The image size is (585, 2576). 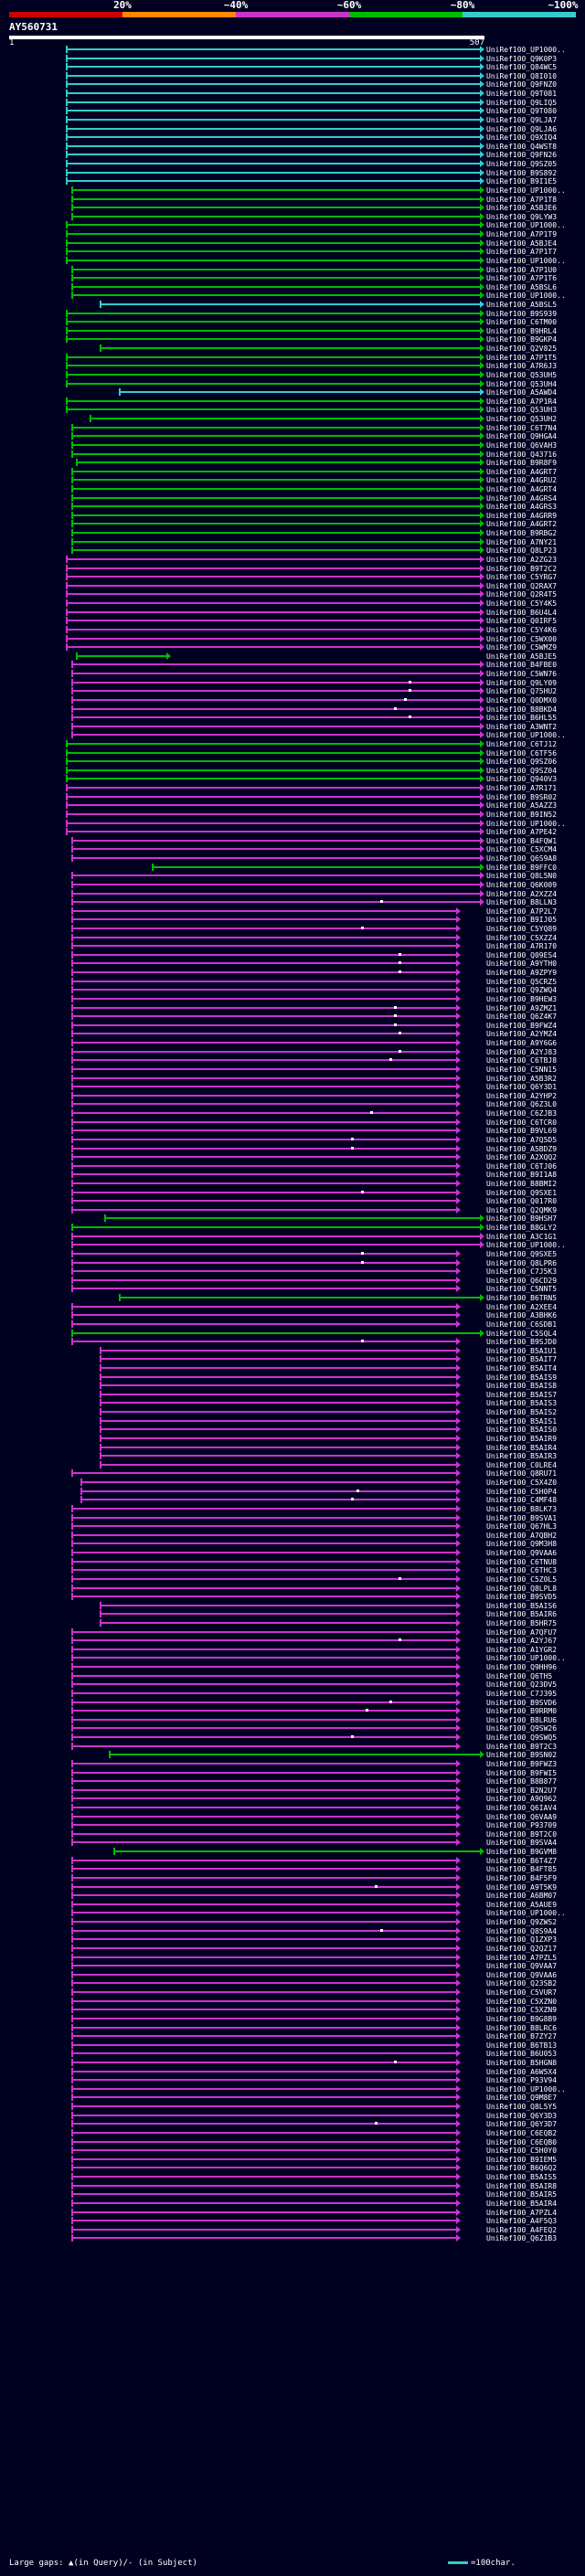 I want to click on hit-link: UniRef100_Q53UH5, so click(x=522, y=374).